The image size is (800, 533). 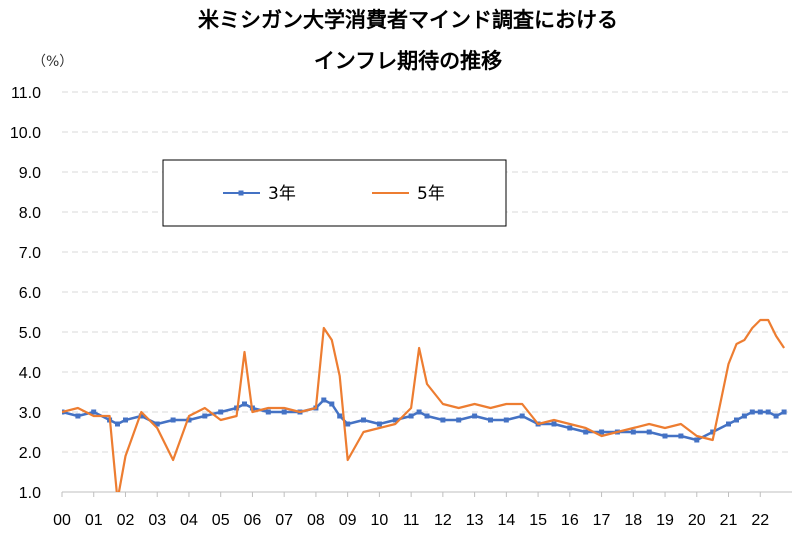 What do you see at coordinates (760, 520) in the screenshot?
I see `x-tick-label: 22` at bounding box center [760, 520].